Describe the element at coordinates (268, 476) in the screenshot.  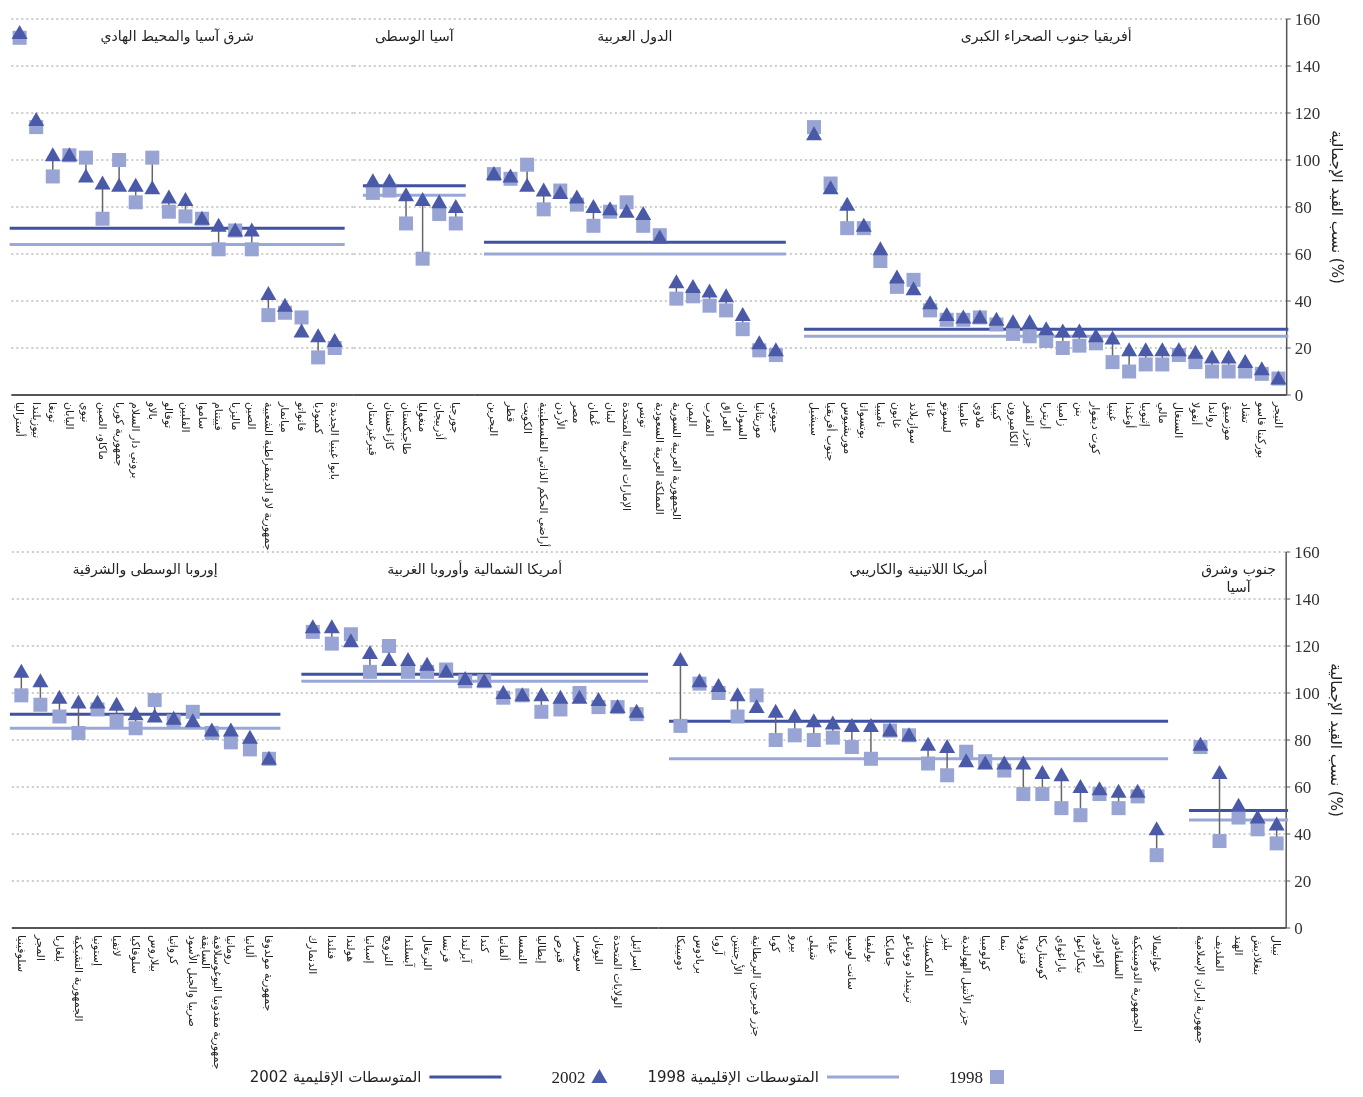
I see `x-tick-label: جمهورية لاو الديمقراطية الشعبية` at that location.